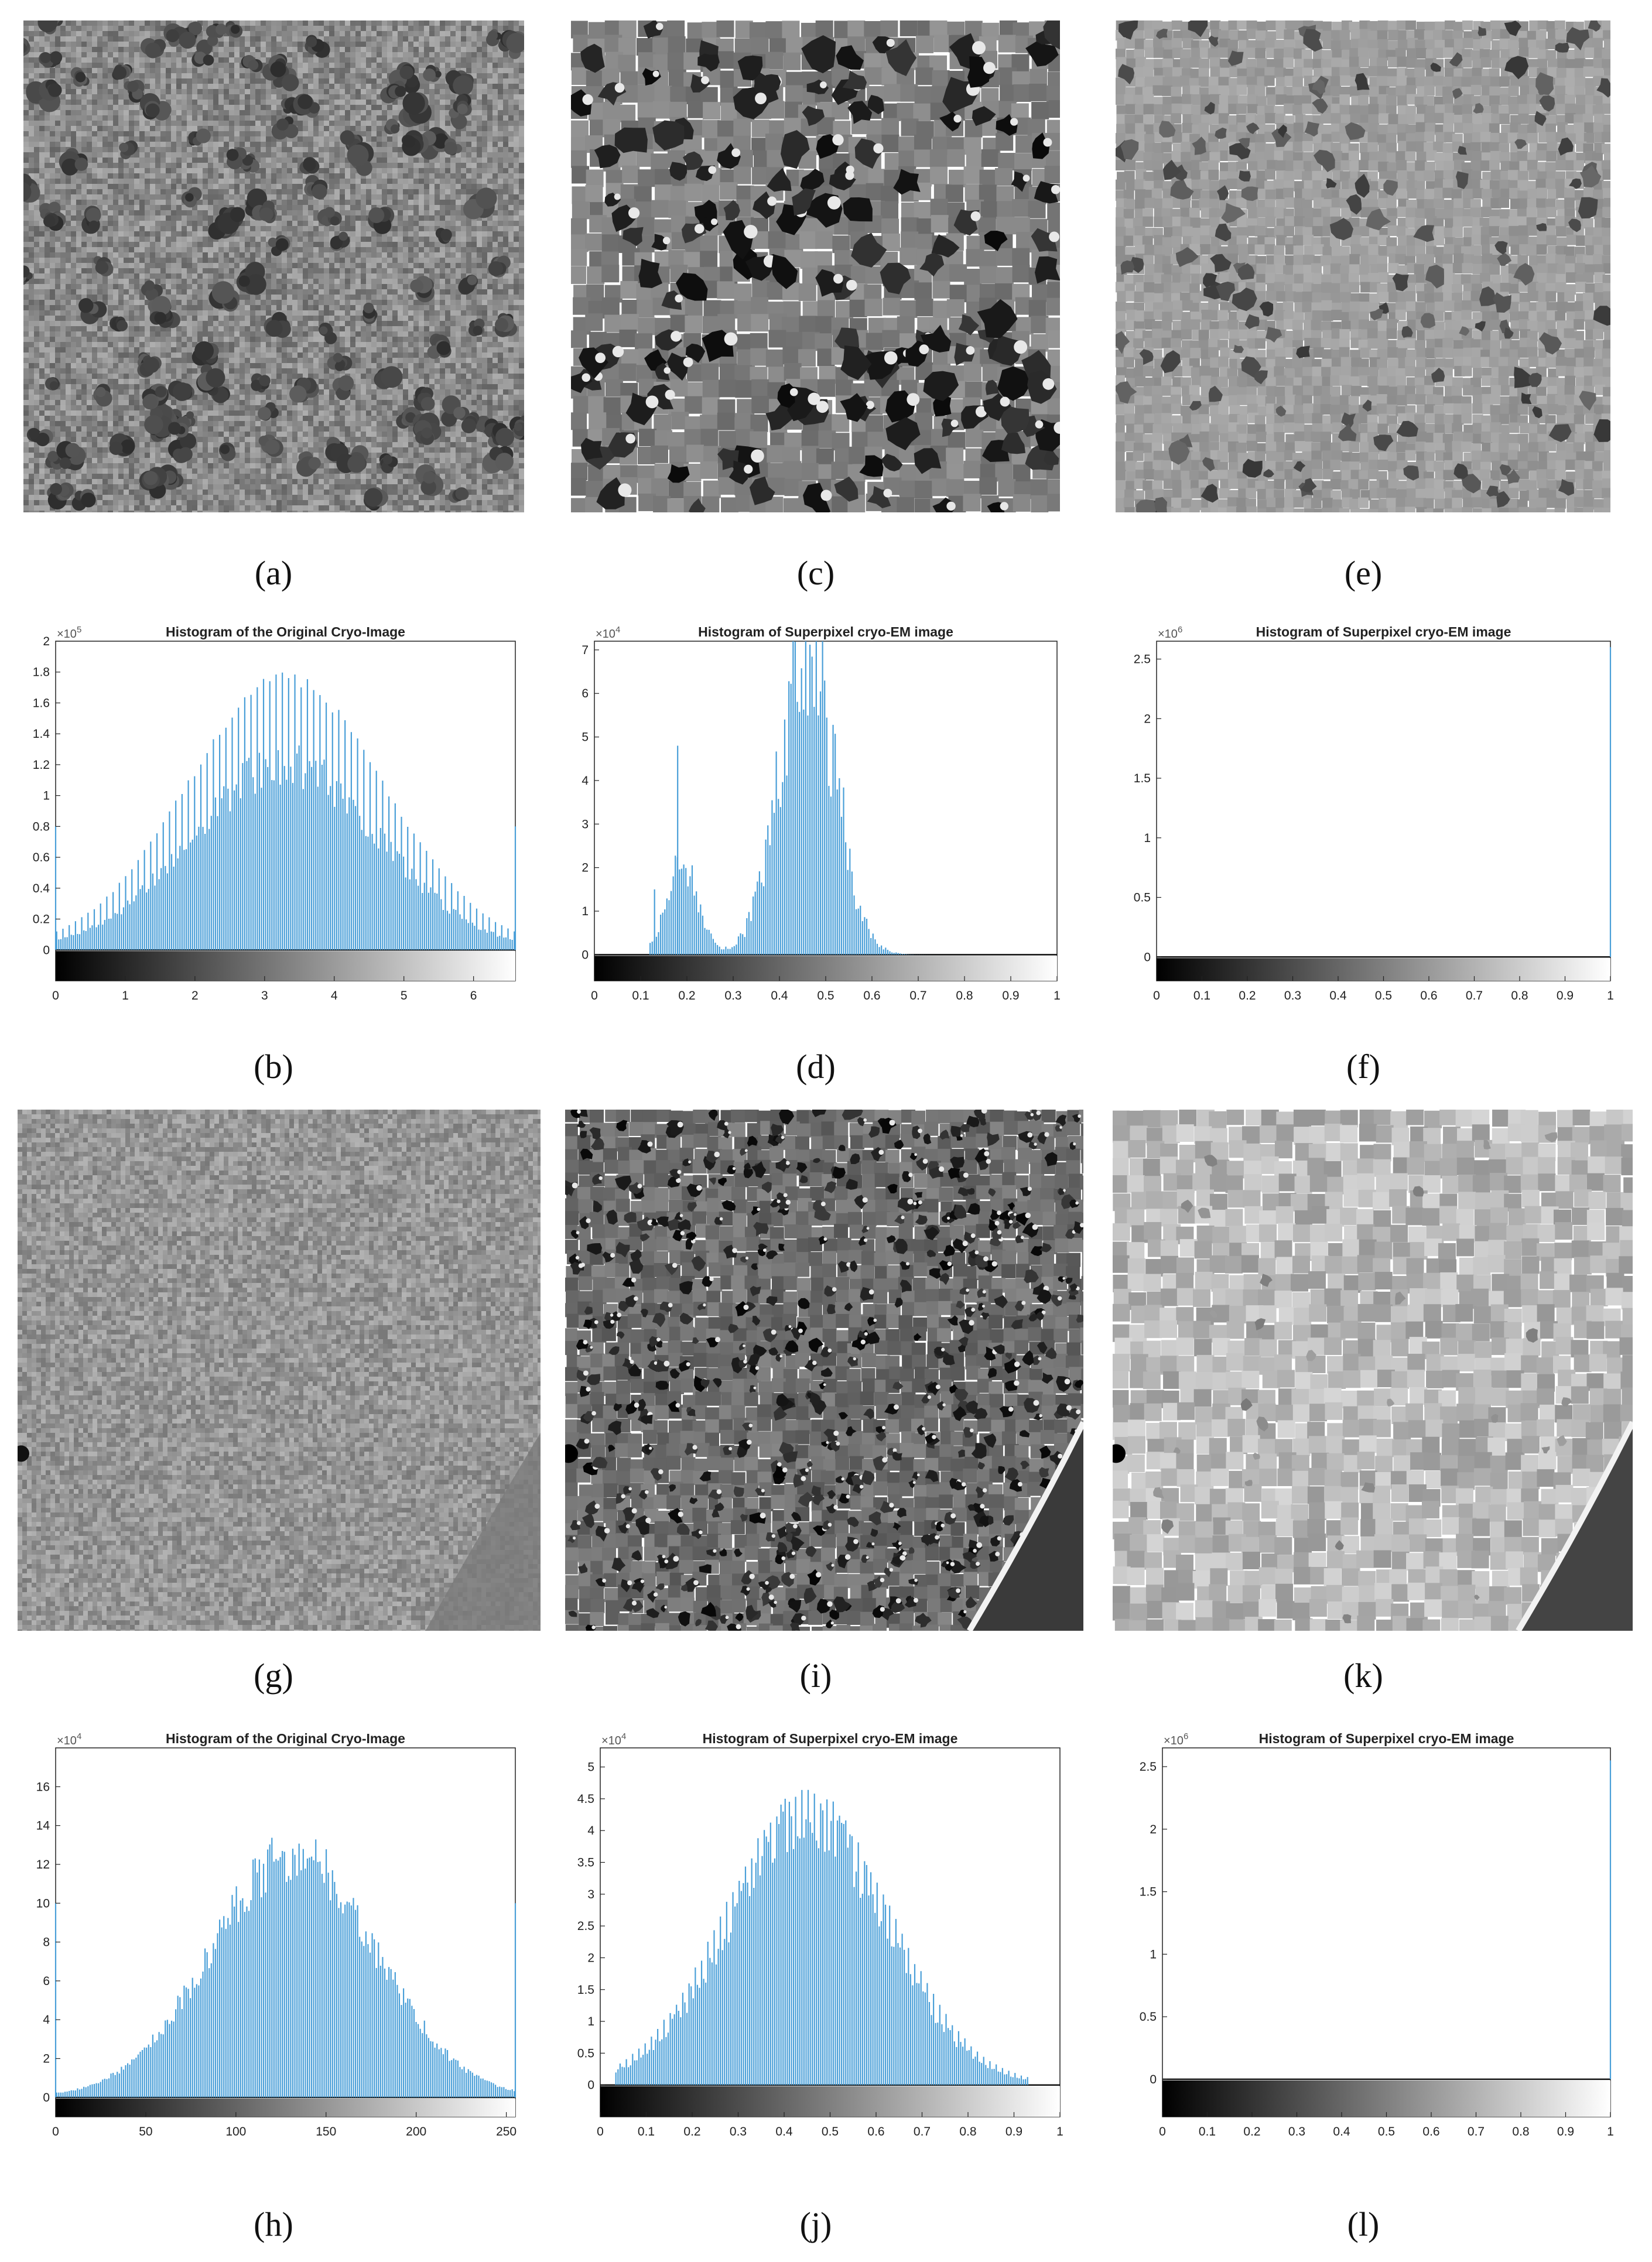 The image size is (1652, 2262). Describe the element at coordinates (1373, 1371) in the screenshot. I see `superpixel-image-k` at that location.